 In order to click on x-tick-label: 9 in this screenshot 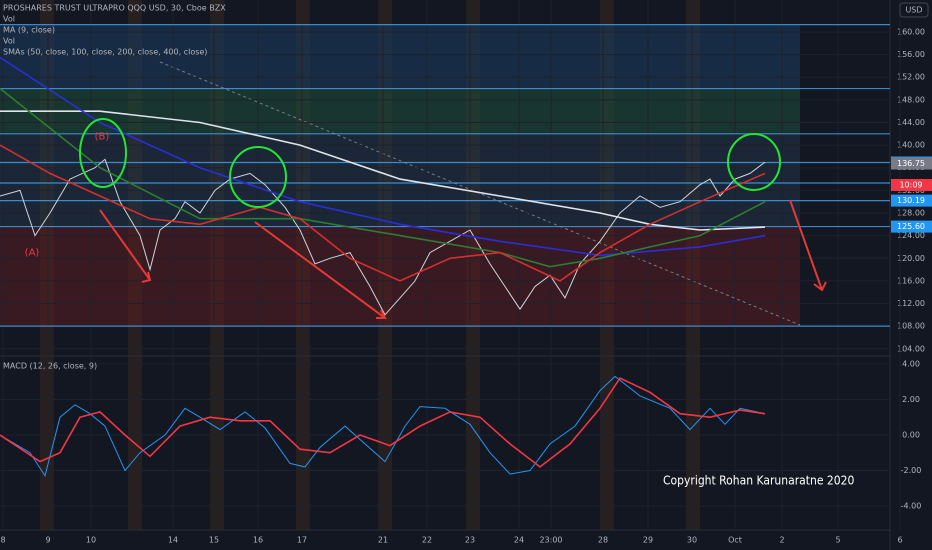, I will do `click(47, 540)`.